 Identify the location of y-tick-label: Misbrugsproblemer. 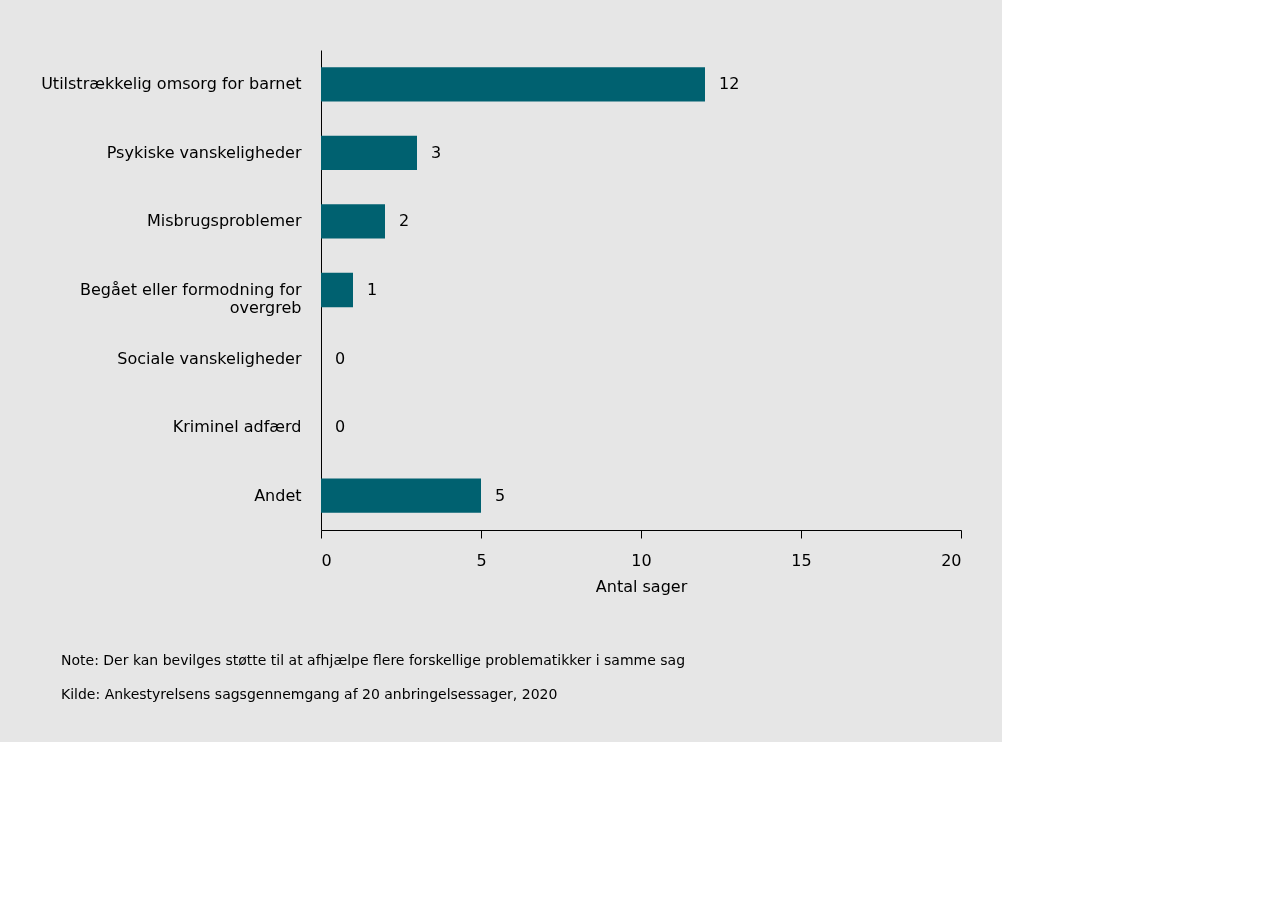
(224, 221).